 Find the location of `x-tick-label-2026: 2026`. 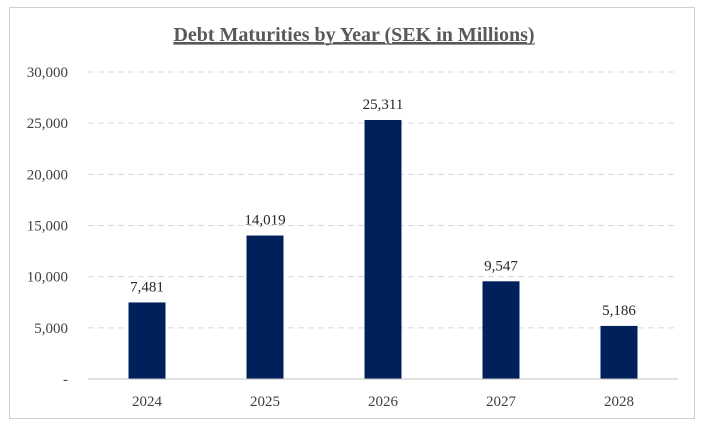

x-tick-label-2026: 2026 is located at coordinates (383, 402).